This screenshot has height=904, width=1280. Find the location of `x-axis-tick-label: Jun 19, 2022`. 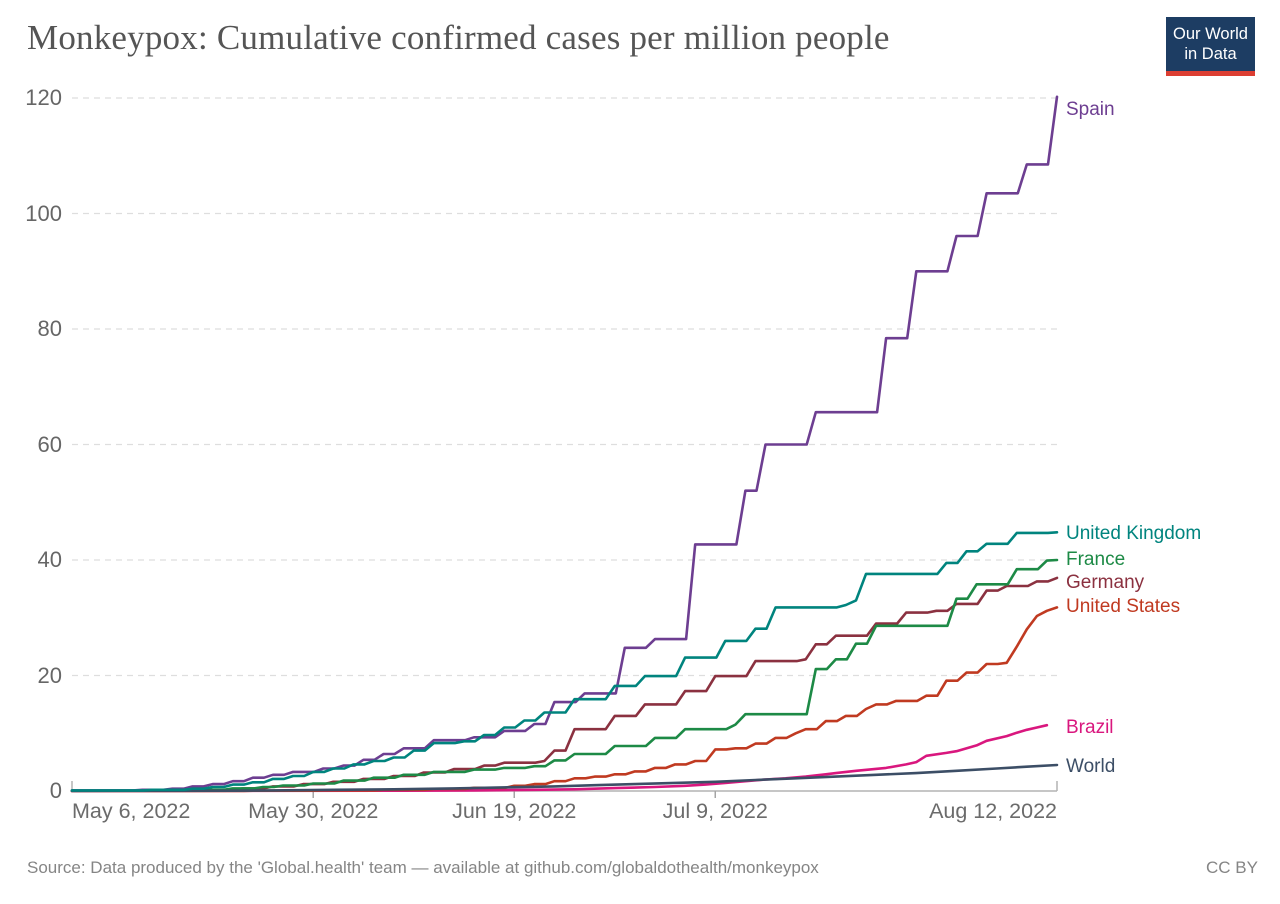

x-axis-tick-label: Jun 19, 2022 is located at coordinates (514, 811).